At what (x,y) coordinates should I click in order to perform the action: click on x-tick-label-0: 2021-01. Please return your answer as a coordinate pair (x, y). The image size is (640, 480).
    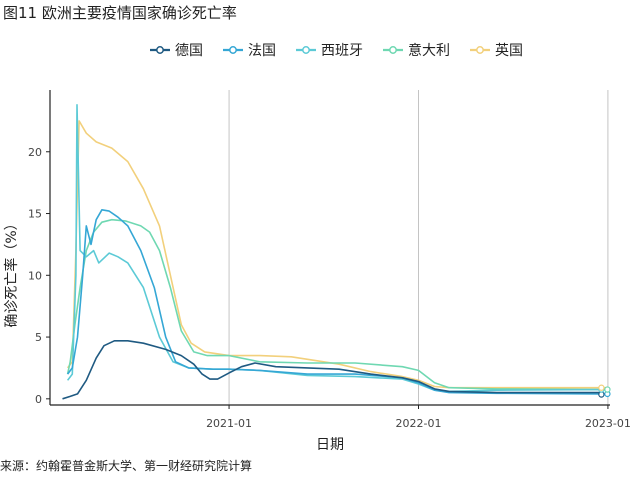
    Looking at the image, I should click on (229, 423).